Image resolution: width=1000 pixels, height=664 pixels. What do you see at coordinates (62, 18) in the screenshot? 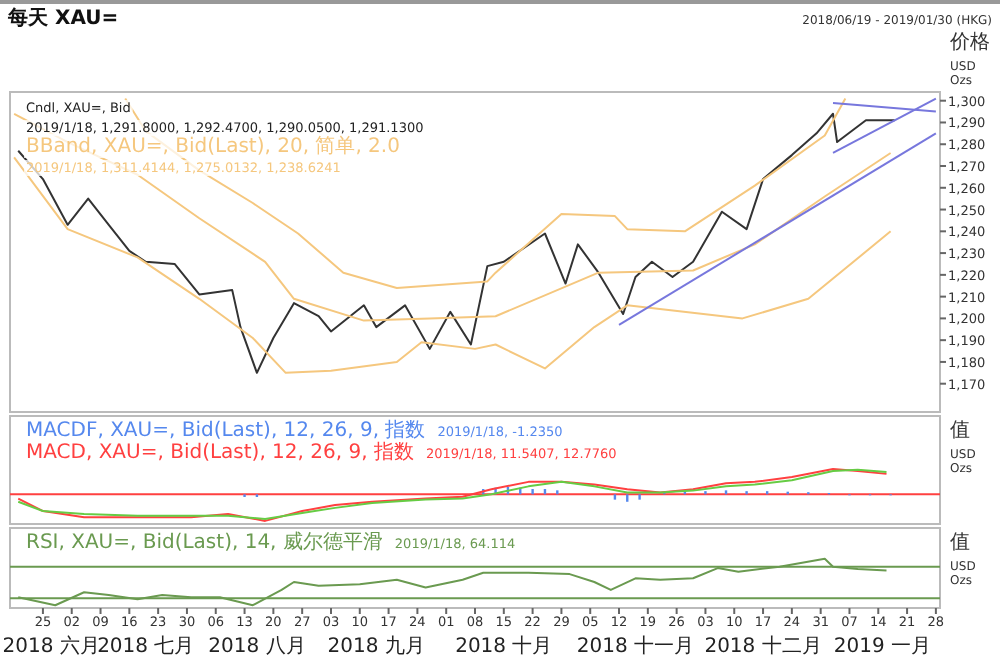
I see `chart-title: 每天 XAU=` at bounding box center [62, 18].